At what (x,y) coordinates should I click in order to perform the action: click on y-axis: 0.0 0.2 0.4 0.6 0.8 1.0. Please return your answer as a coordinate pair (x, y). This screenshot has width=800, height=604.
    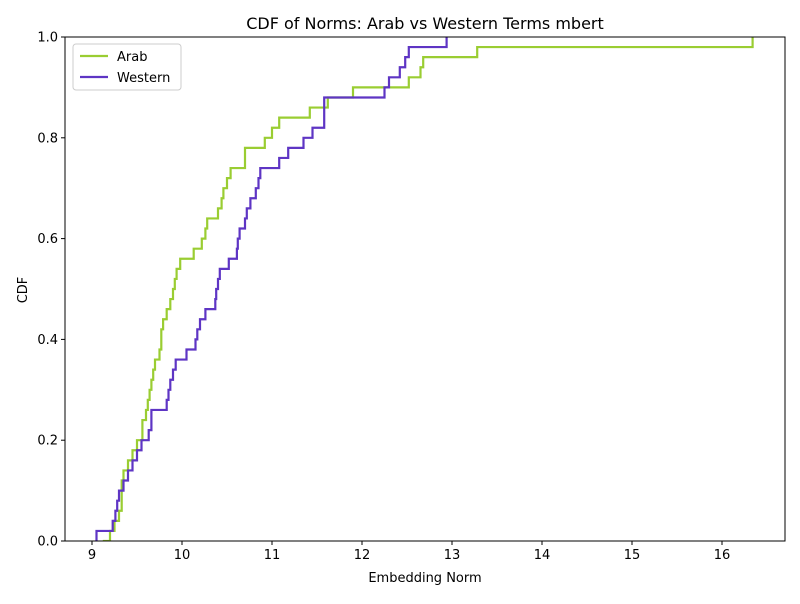
    Looking at the image, I should click on (51, 290).